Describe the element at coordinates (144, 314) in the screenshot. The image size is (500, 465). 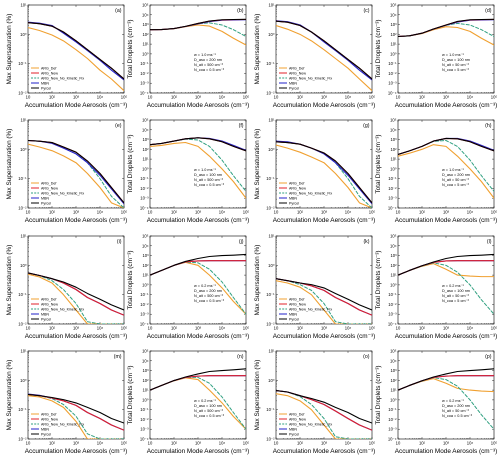
I see `y-tick-label: 10⁻³` at that location.